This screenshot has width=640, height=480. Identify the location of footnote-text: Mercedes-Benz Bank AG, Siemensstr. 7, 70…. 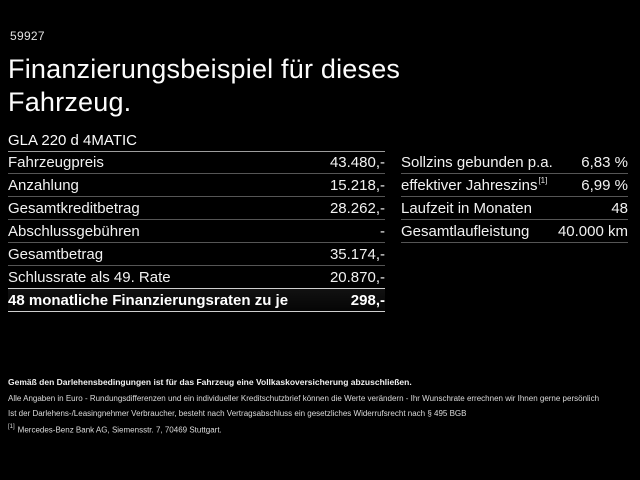
(119, 430).